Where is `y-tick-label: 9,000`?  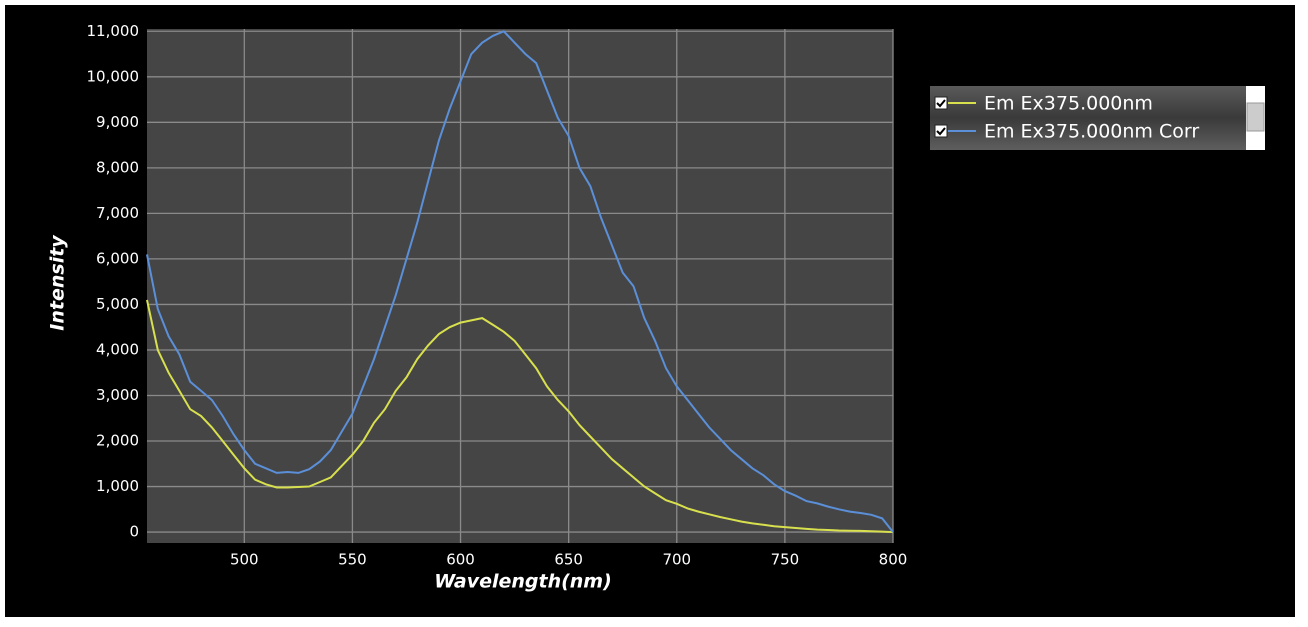 y-tick-label: 9,000 is located at coordinates (117, 122).